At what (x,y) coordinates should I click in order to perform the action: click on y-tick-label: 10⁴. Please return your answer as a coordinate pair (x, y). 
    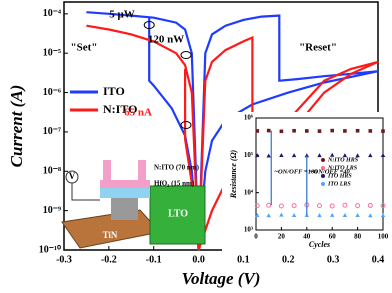
    Looking at the image, I should click on (249, 192).